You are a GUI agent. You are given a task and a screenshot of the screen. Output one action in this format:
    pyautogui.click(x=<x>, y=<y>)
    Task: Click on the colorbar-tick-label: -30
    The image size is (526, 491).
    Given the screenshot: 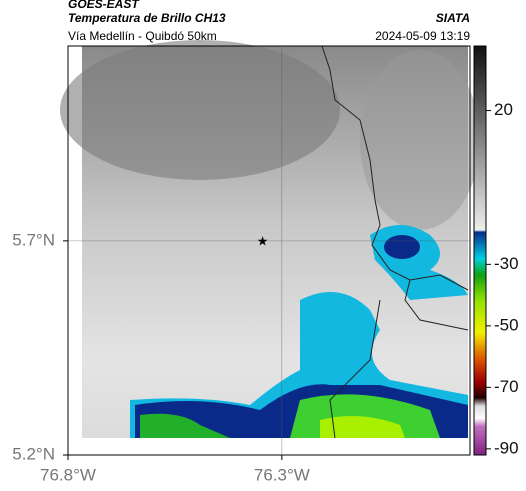 What is the action you would take?
    pyautogui.click(x=506, y=263)
    